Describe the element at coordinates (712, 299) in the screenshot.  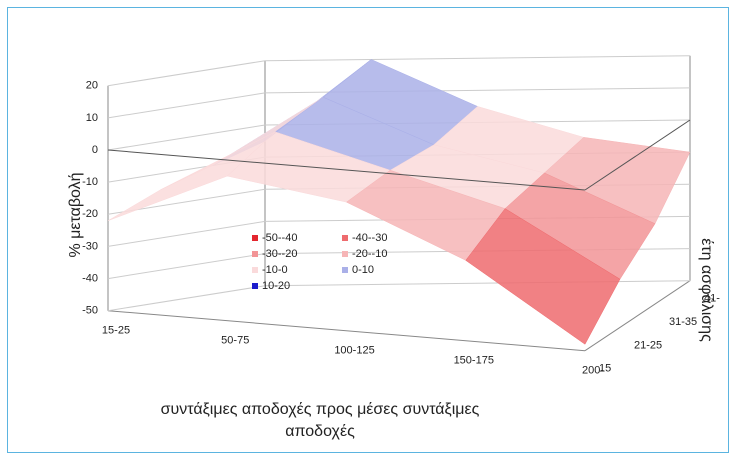
I see `y-tick-label: 41-` at that location.